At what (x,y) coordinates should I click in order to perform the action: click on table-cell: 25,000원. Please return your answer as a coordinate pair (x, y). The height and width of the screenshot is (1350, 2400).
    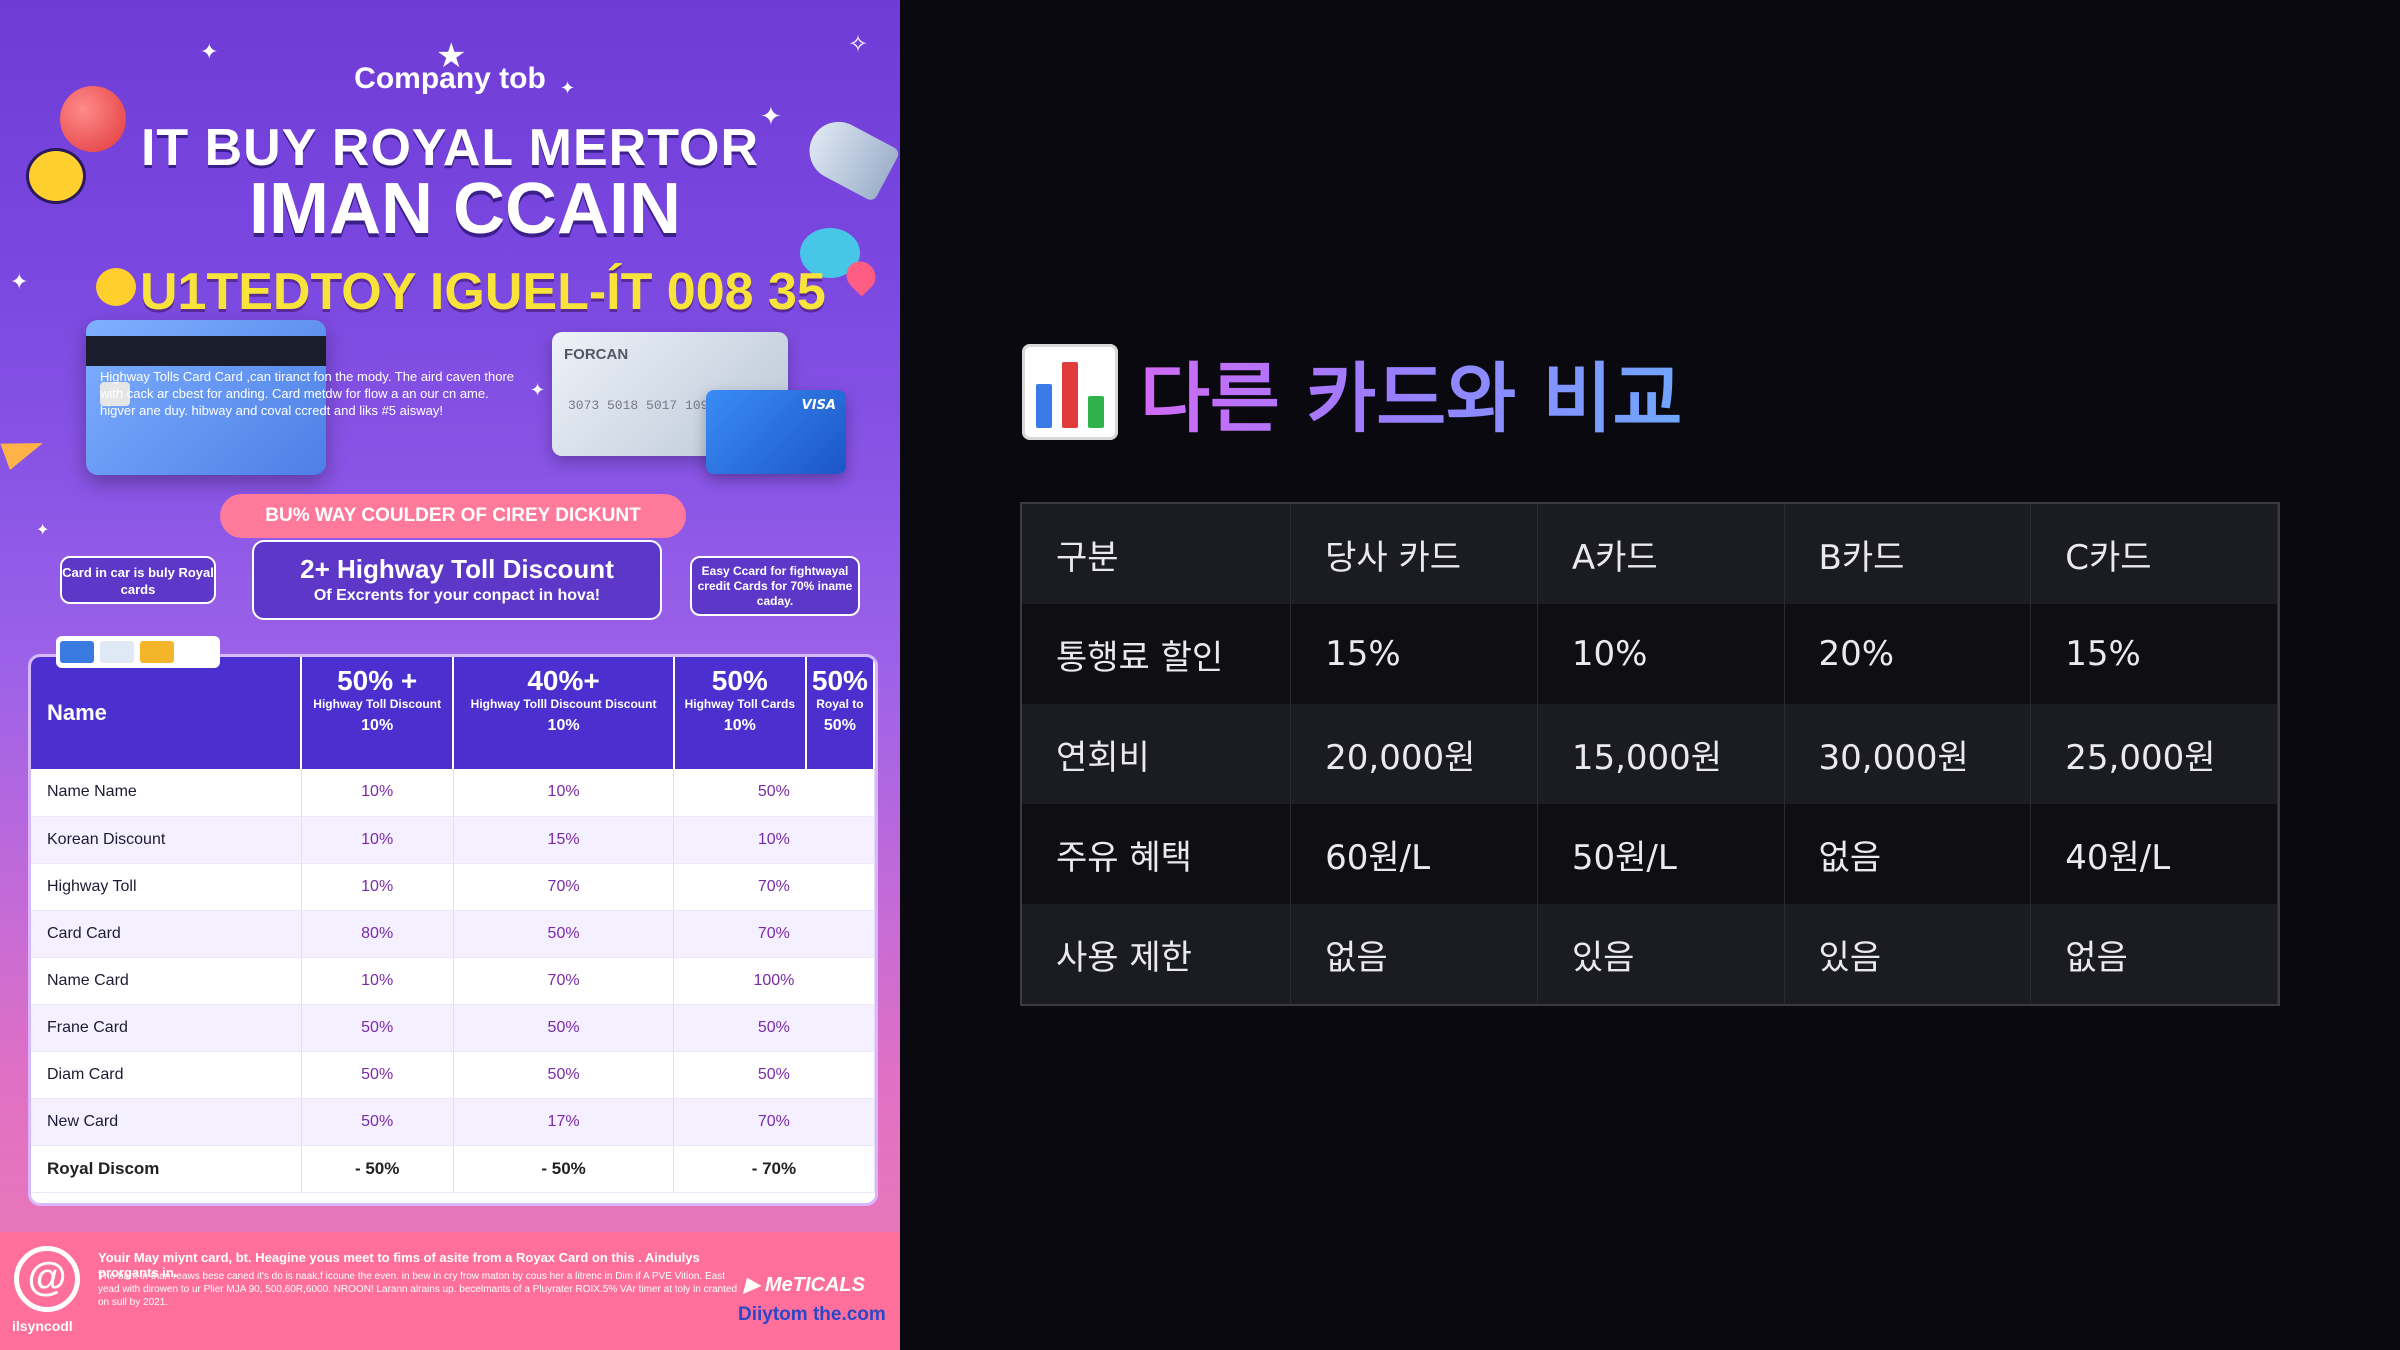
    Looking at the image, I should click on (2154, 754).